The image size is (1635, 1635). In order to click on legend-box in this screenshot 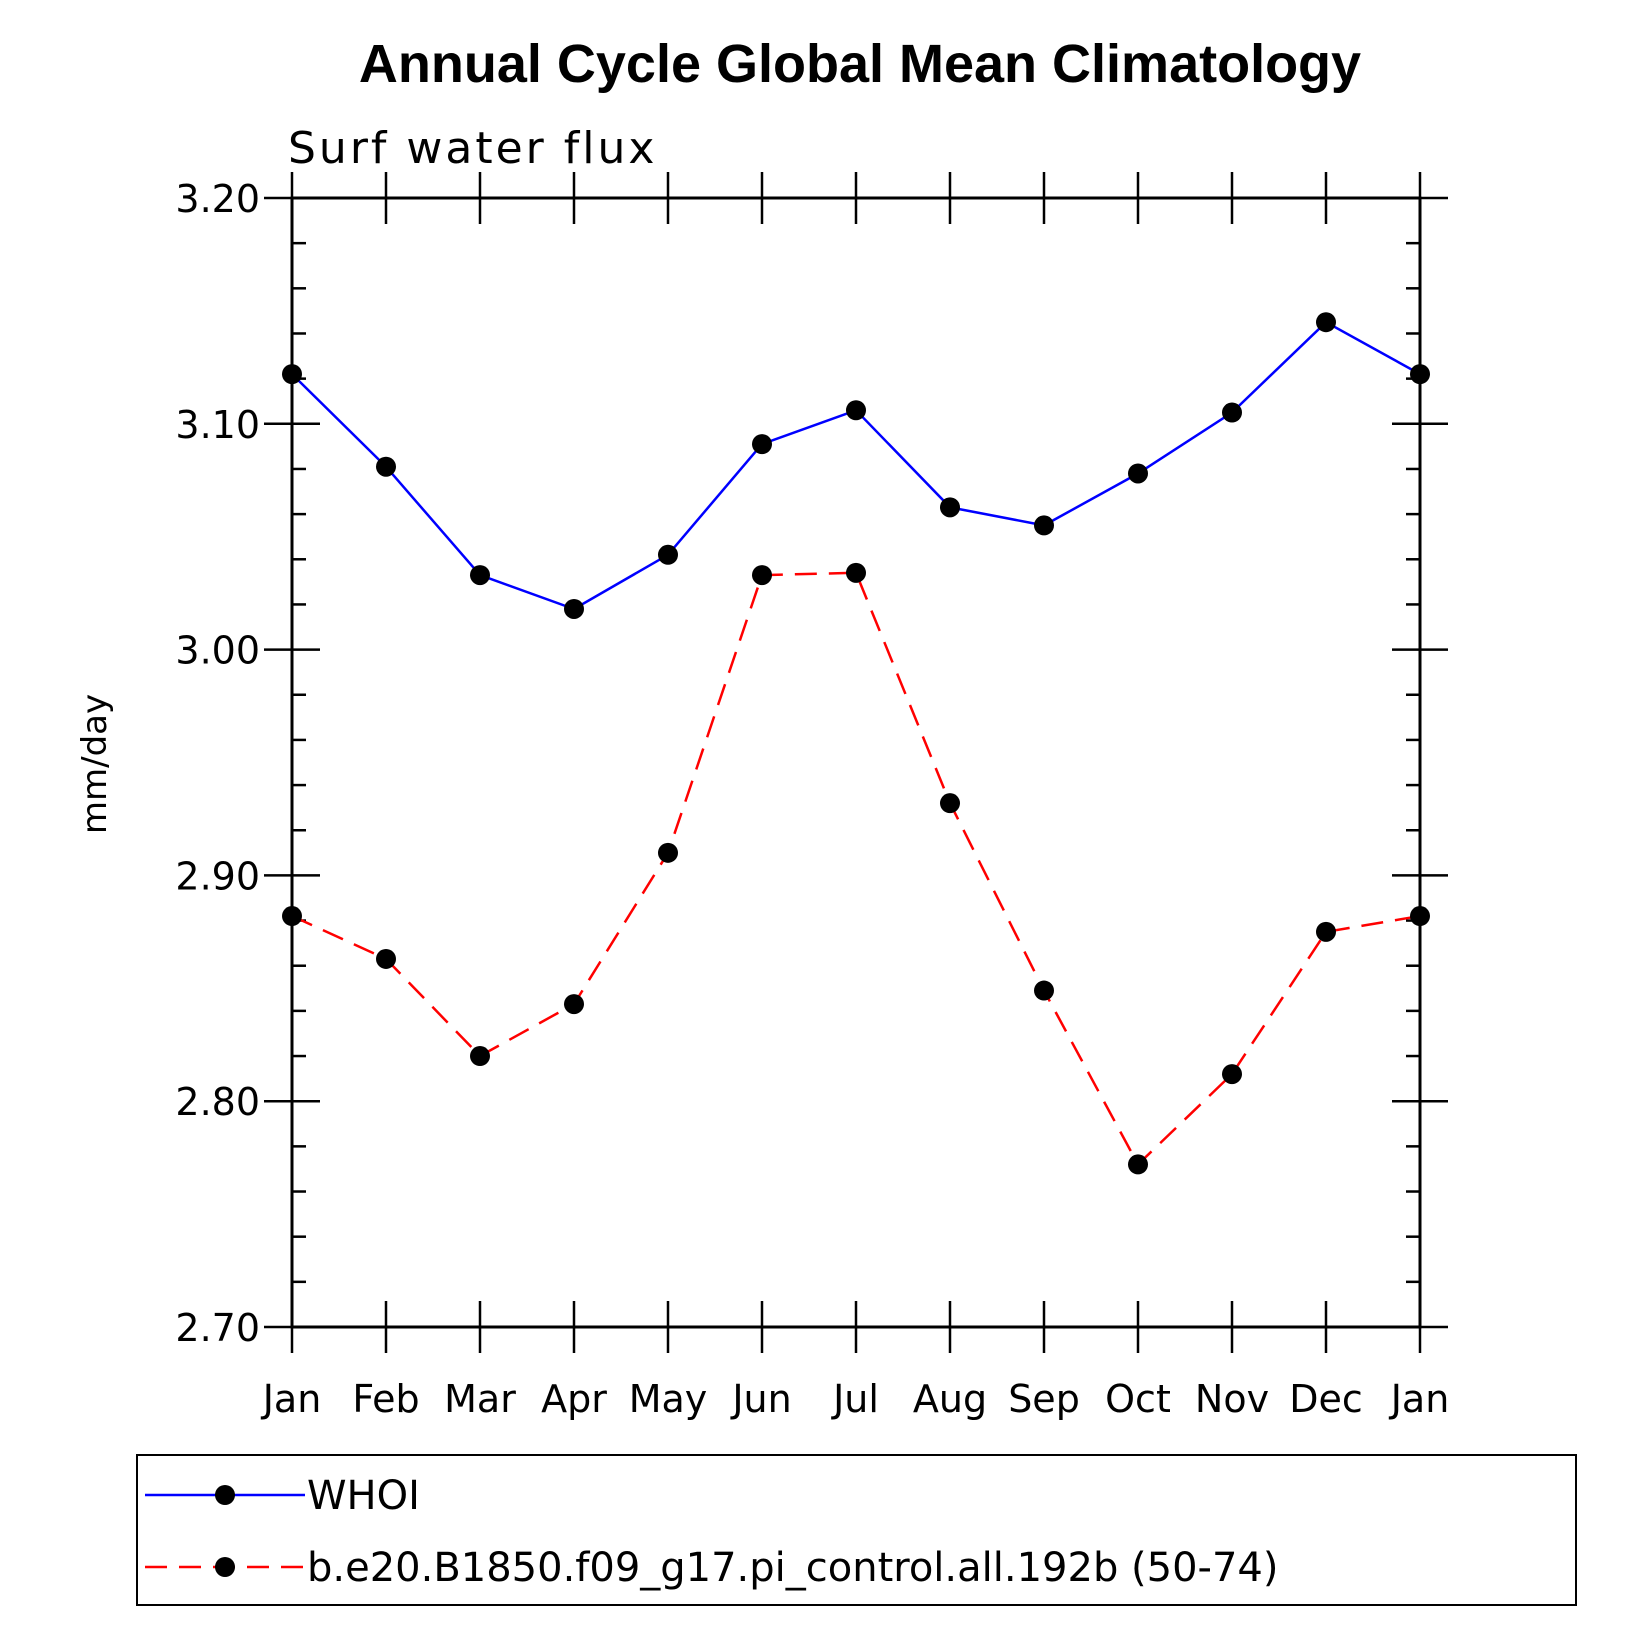, I will do `click(856, 1530)`.